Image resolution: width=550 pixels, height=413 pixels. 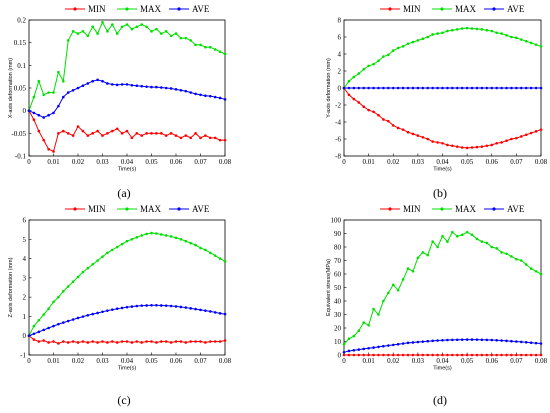 What do you see at coordinates (412, 209) in the screenshot?
I see `legend-label-min: MIN` at bounding box center [412, 209].